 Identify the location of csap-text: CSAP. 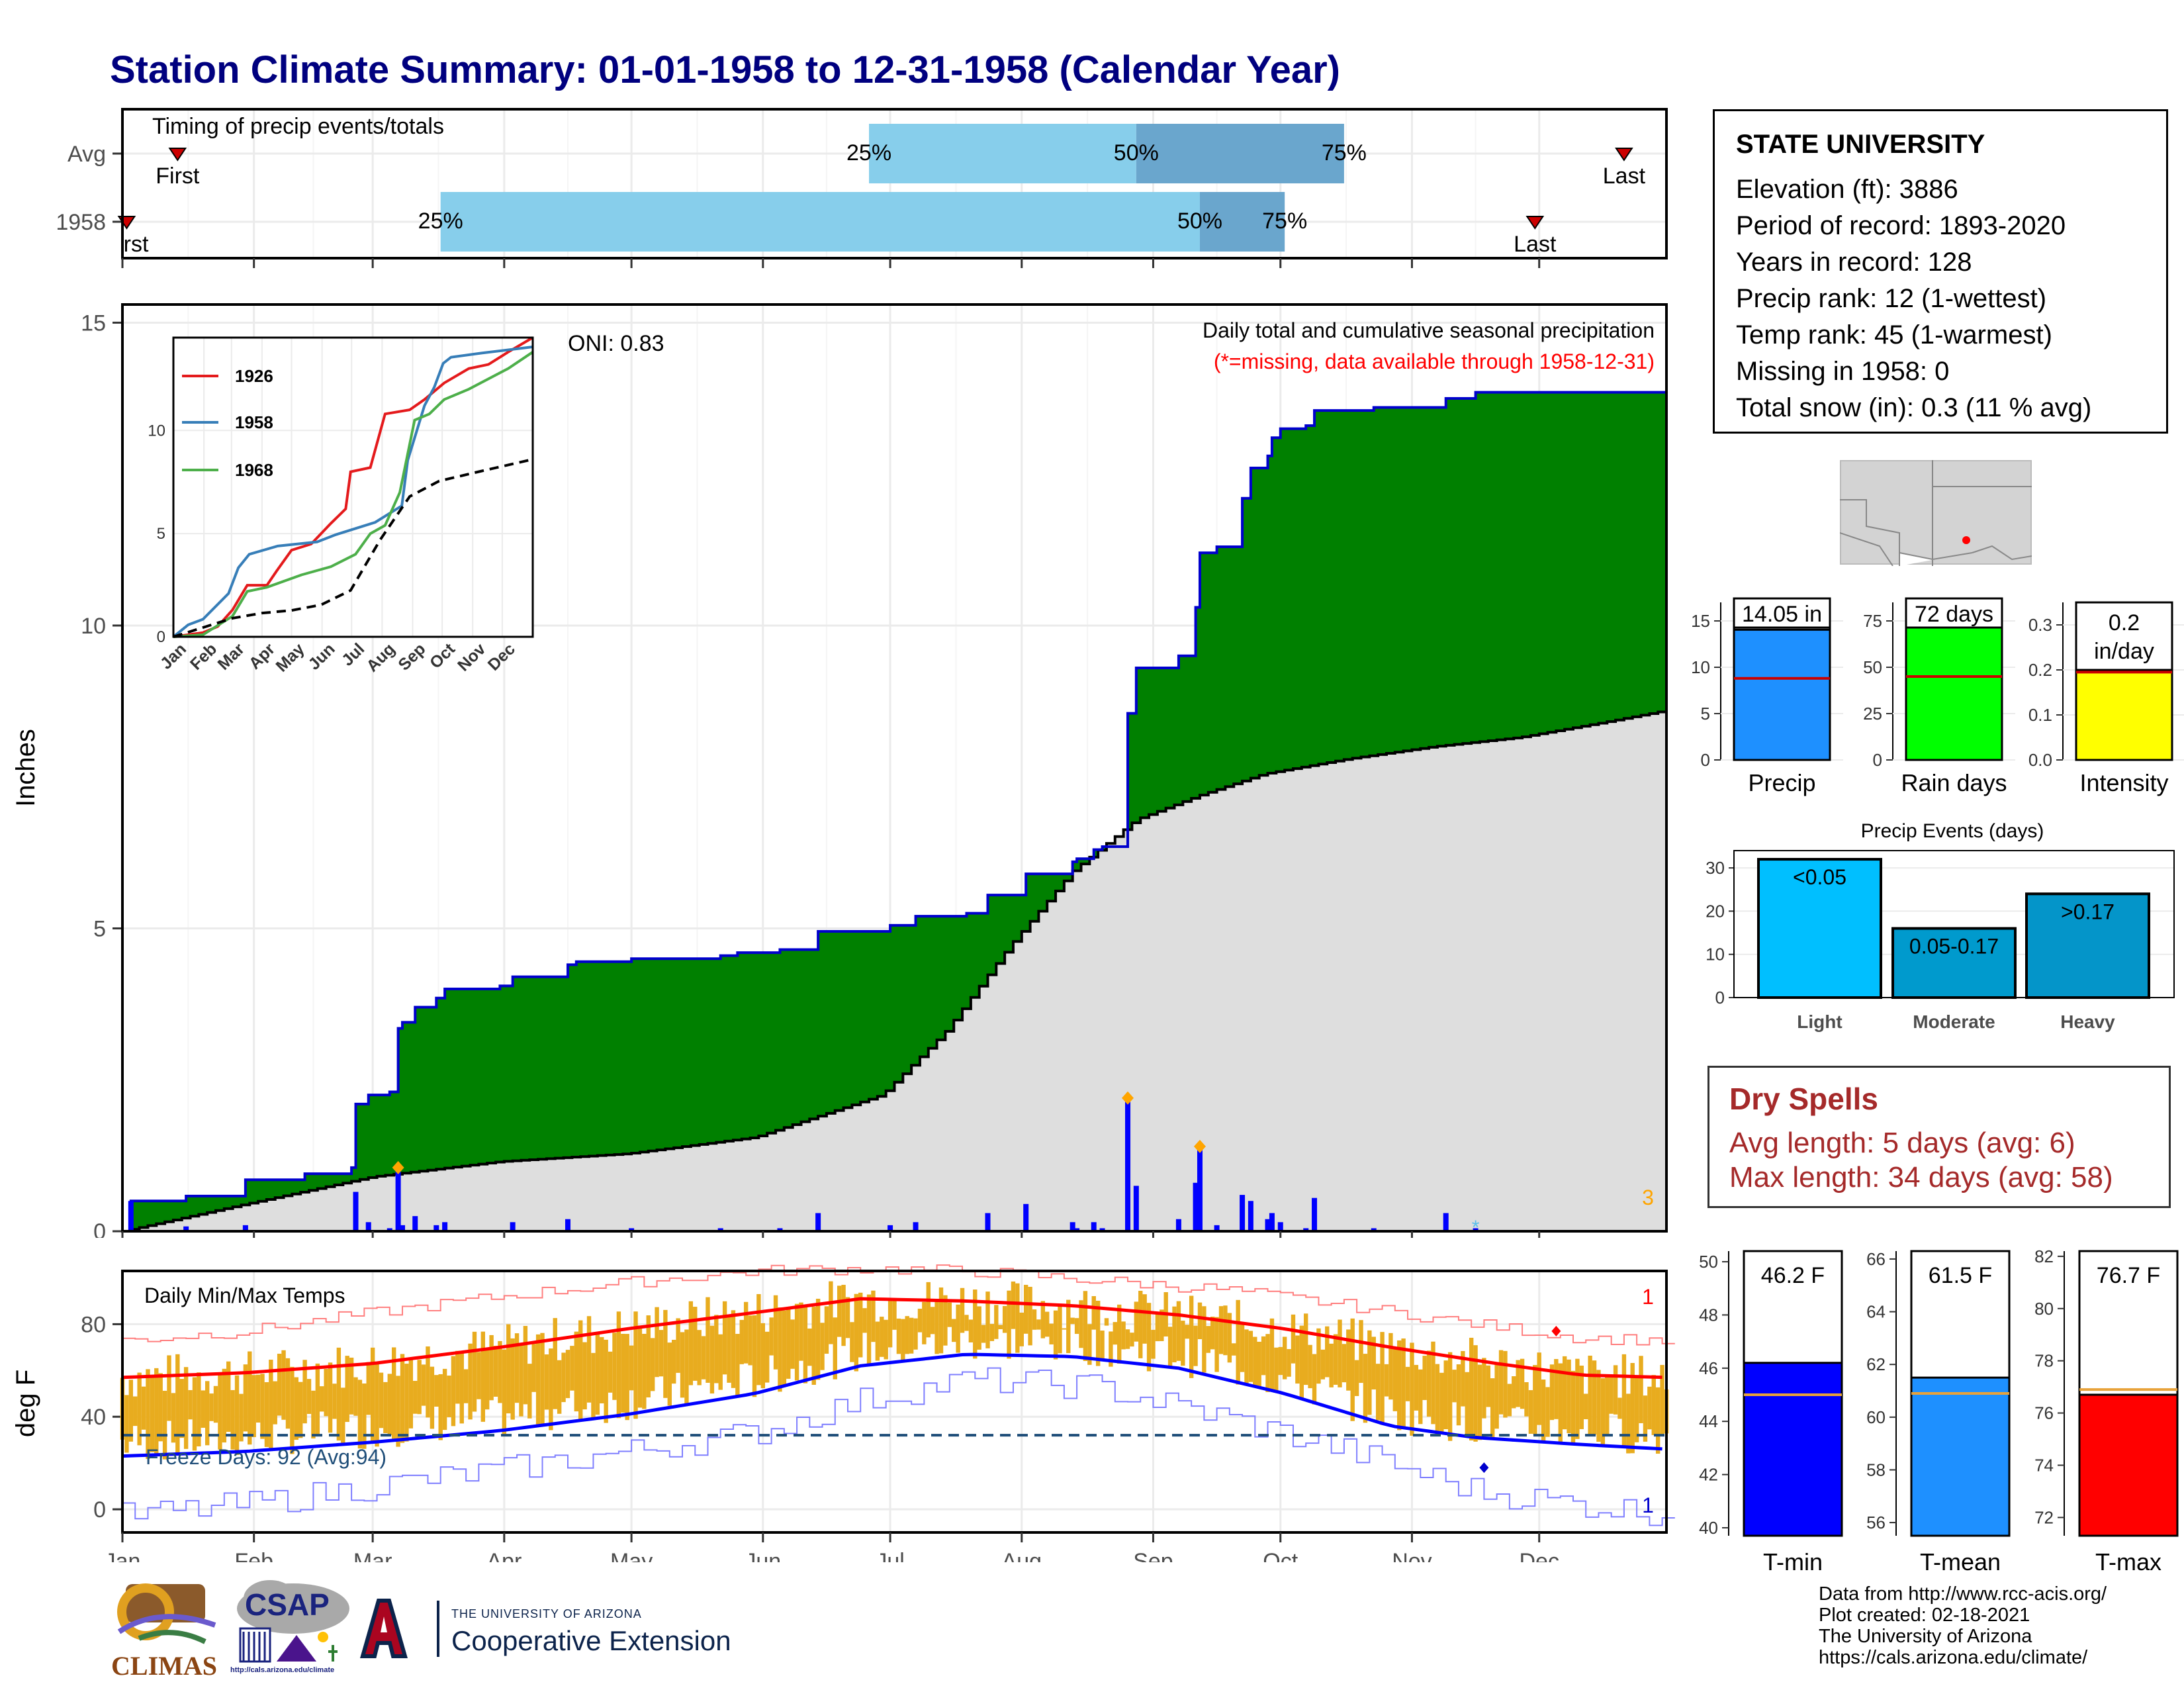
(287, 1605).